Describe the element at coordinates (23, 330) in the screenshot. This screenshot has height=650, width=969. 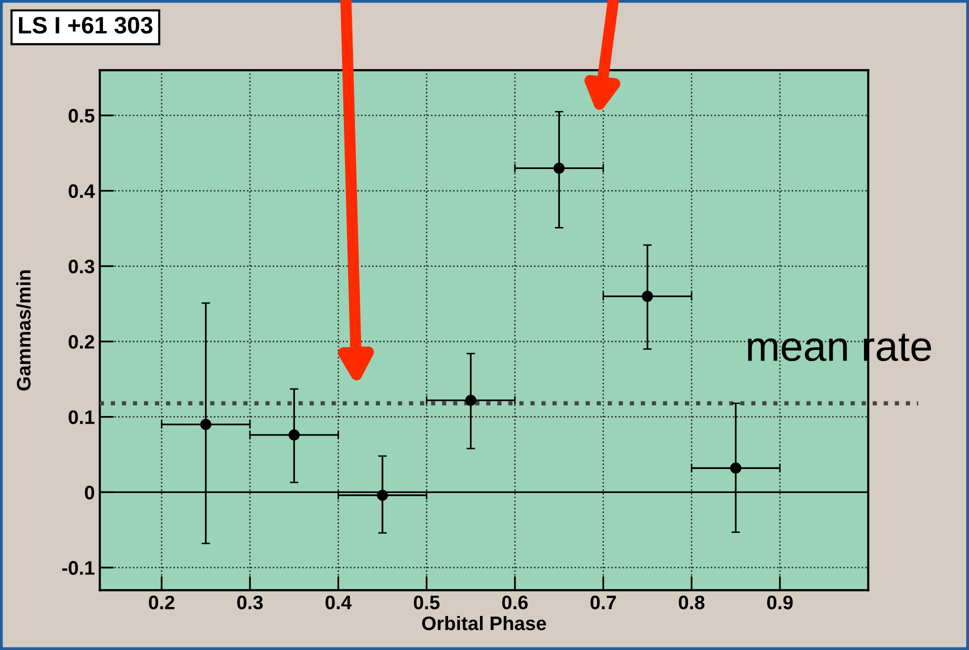
I see `y-axis-title: Gammas/min` at that location.